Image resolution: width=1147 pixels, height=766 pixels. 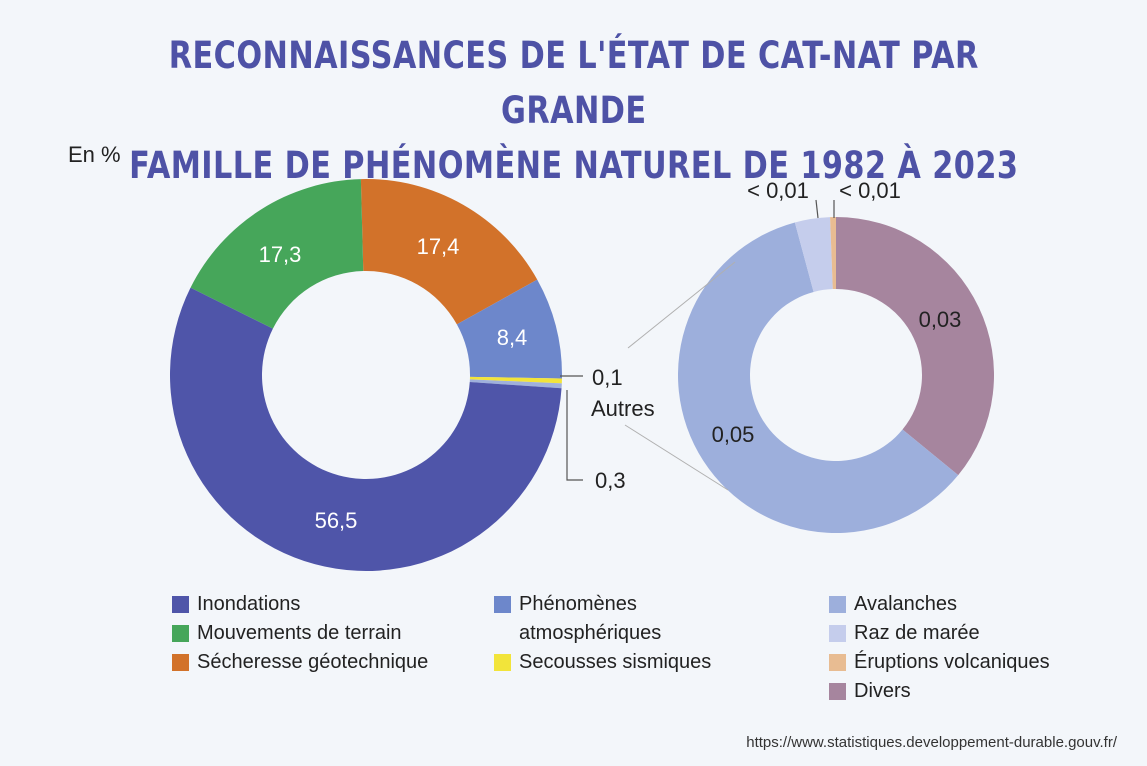 What do you see at coordinates (681, 305) in the screenshot?
I see `connector-line-top` at bounding box center [681, 305].